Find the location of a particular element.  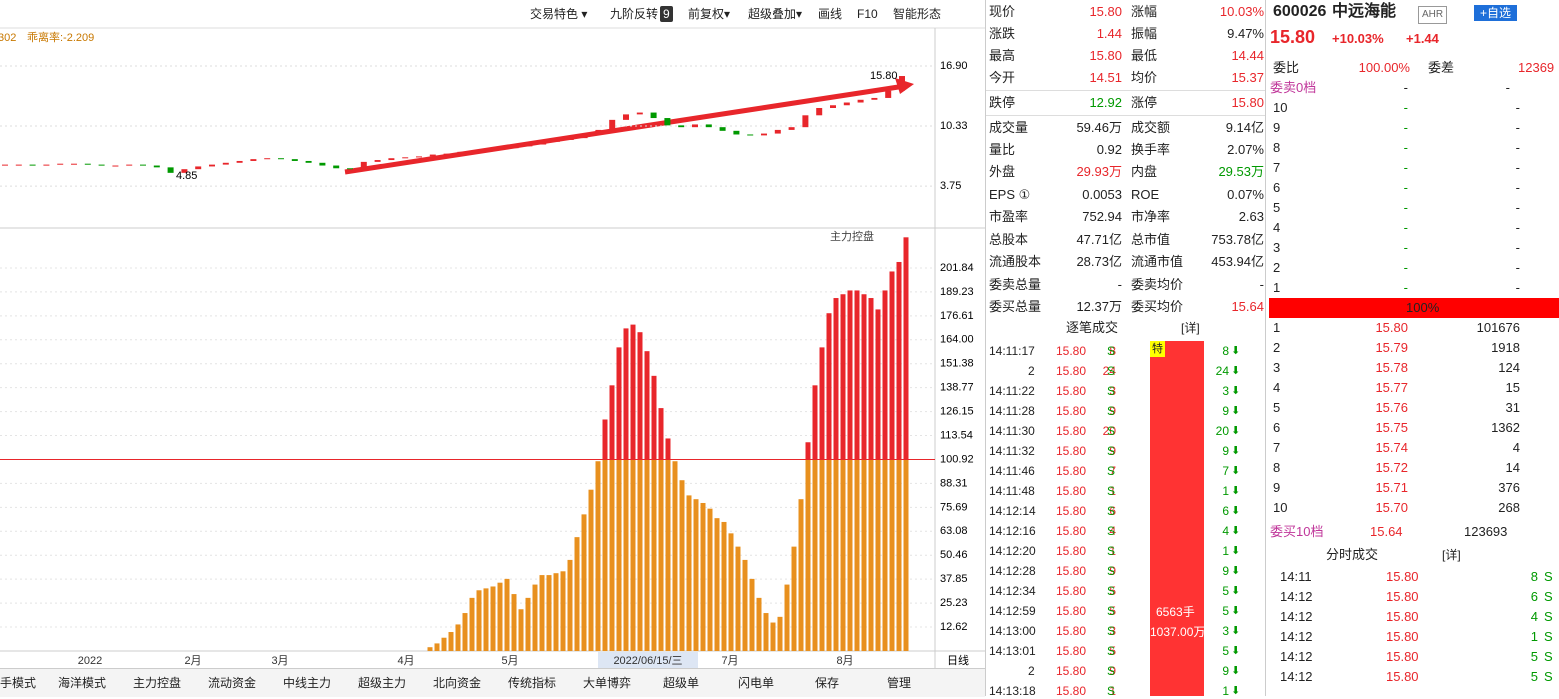

toolbar-button: 智能形态 is located at coordinates (917, 14).